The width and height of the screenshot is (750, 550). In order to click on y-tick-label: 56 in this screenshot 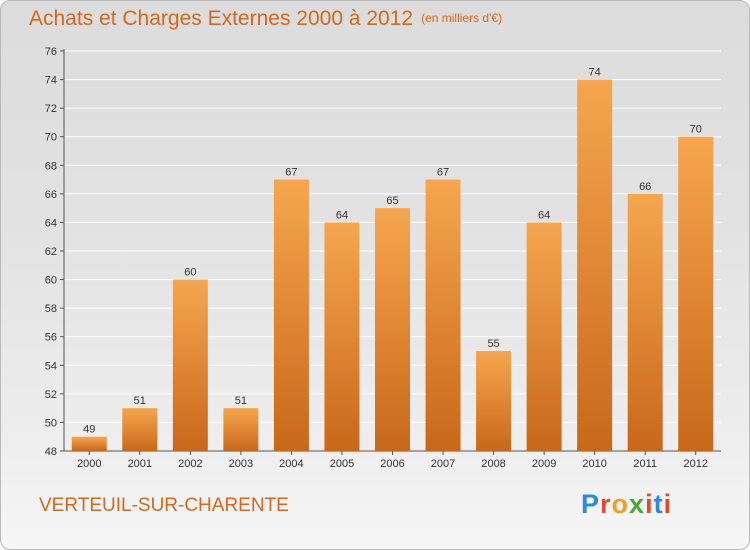, I will do `click(51, 338)`.